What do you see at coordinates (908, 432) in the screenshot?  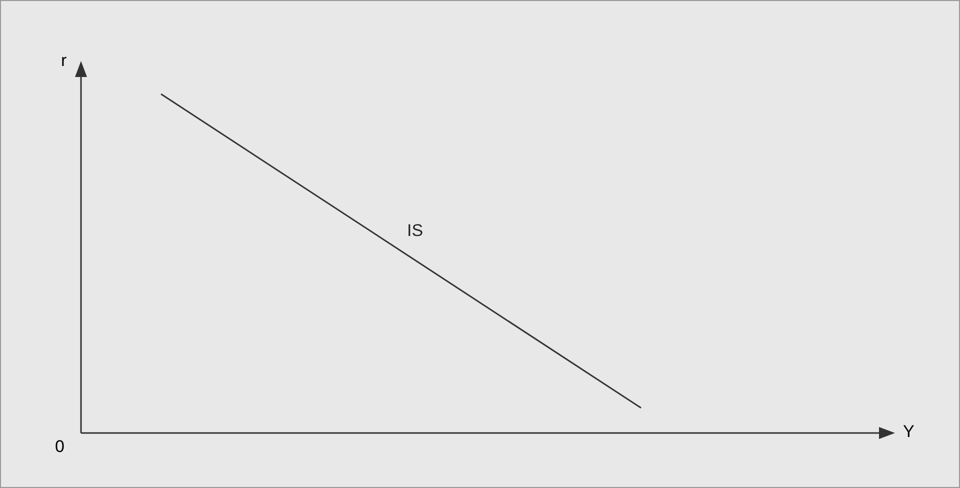 I see `x-axis-title: Y` at bounding box center [908, 432].